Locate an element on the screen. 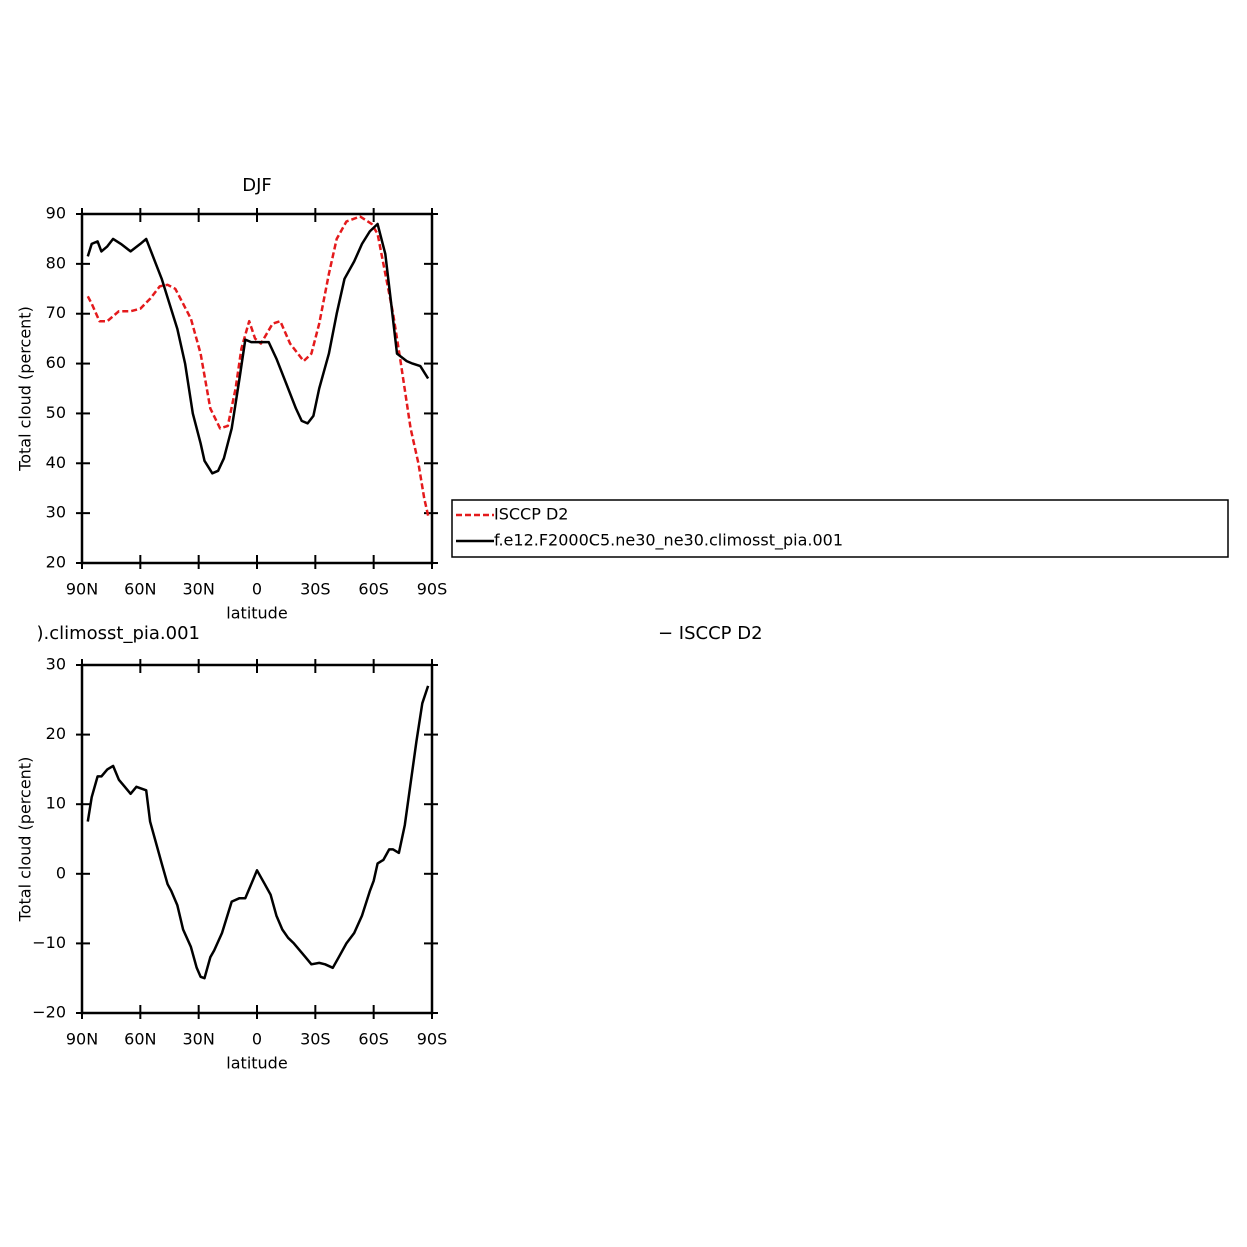 The width and height of the screenshot is (1247, 1247). y-tick-label: 50 is located at coordinates (56, 412).